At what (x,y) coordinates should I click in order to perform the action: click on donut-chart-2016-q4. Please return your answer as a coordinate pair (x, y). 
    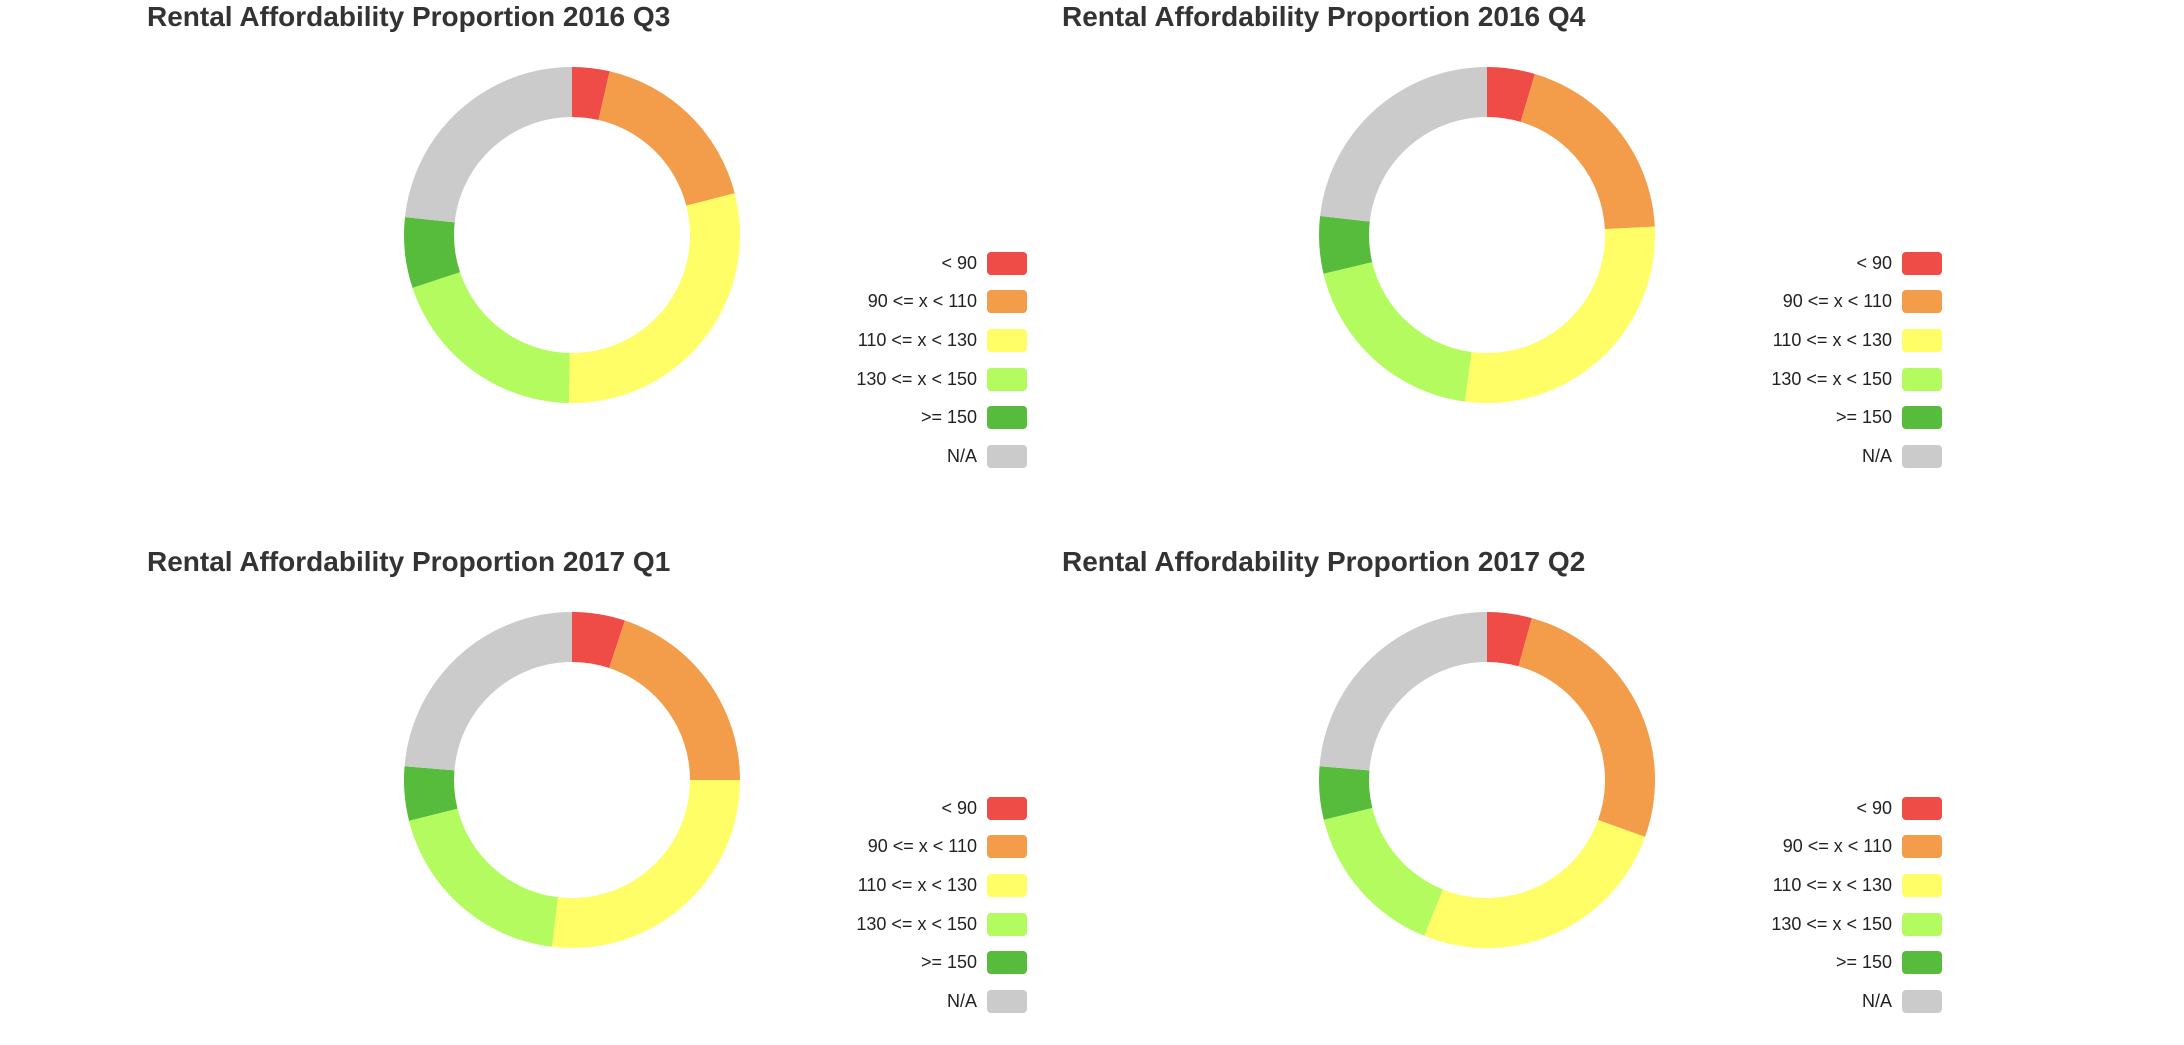
    Looking at the image, I should click on (1487, 235).